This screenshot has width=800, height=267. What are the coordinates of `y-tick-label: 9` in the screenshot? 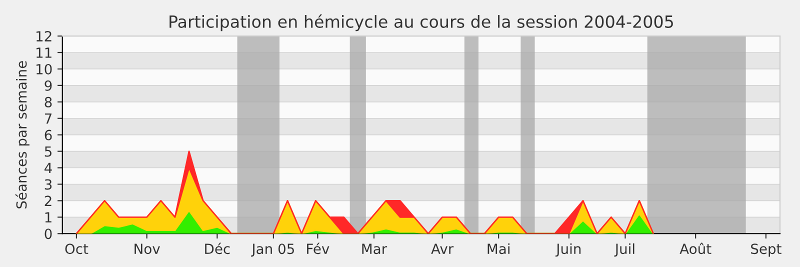 It's located at (48, 85).